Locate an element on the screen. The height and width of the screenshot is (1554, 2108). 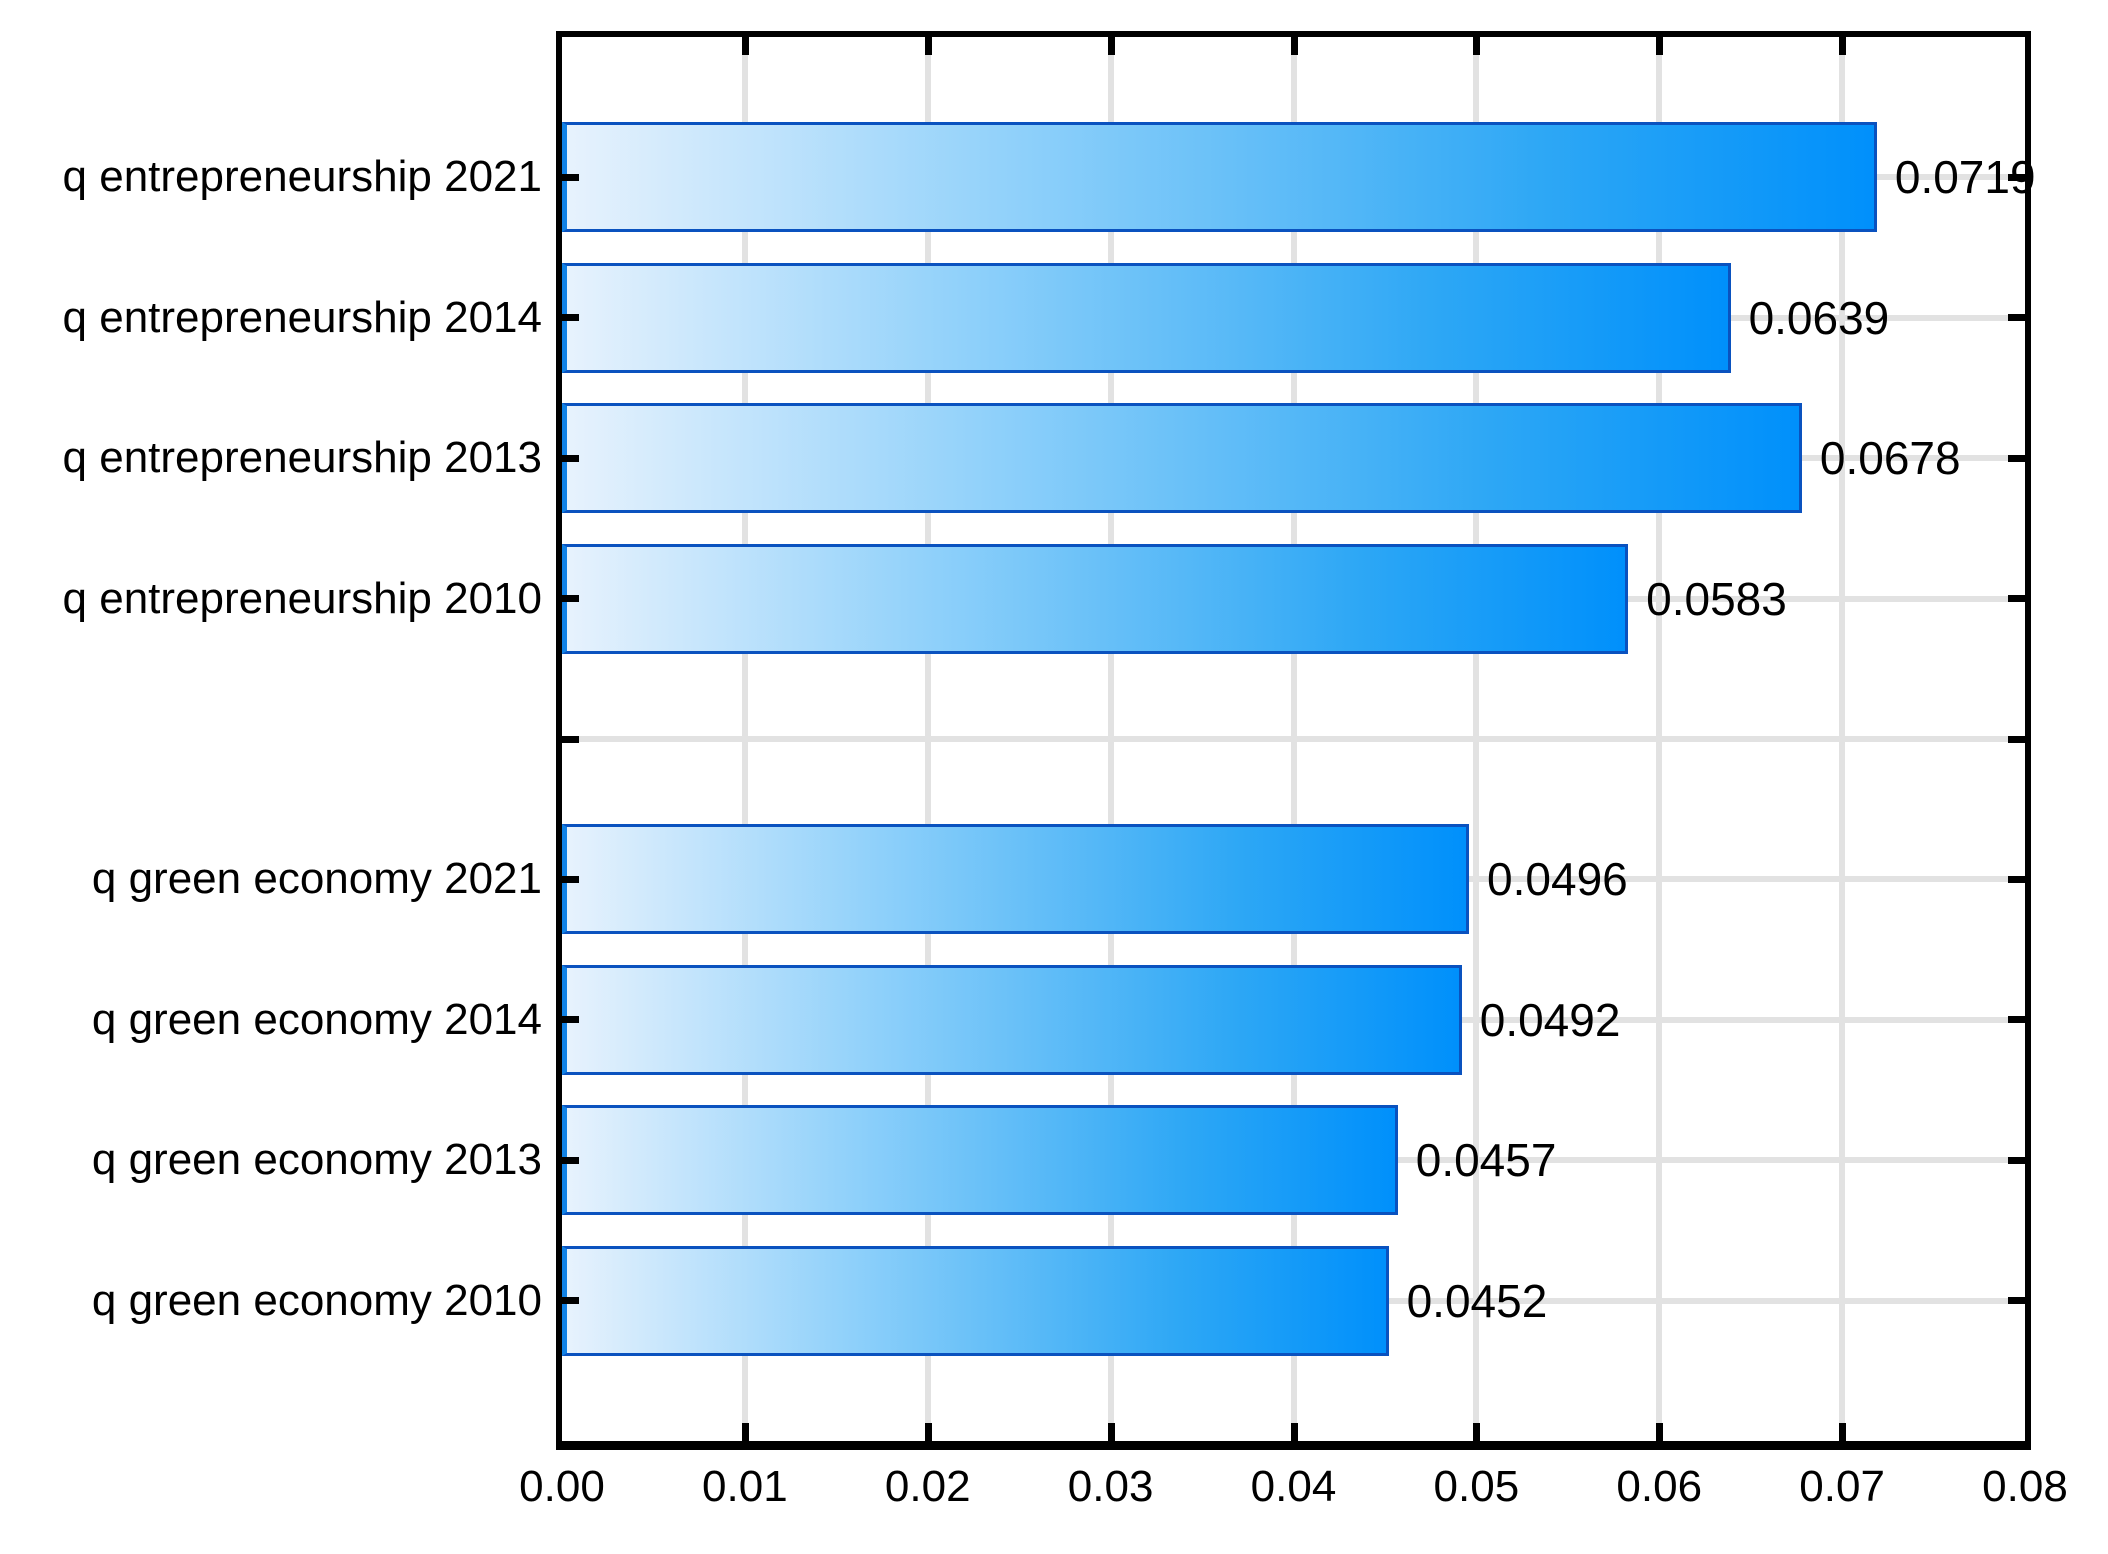
category-label: q green economy 2021 is located at coordinates (316, 879).